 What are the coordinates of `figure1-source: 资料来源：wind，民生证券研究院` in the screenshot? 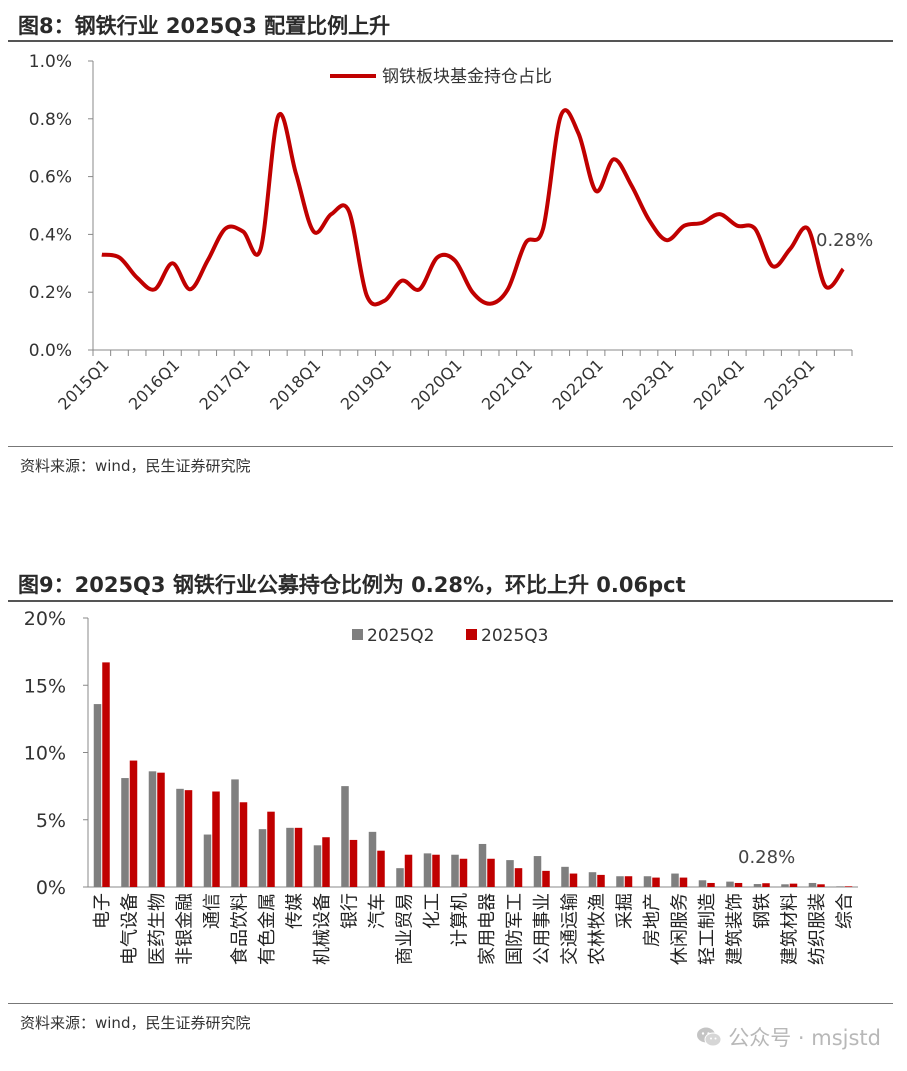 It's located at (135, 466).